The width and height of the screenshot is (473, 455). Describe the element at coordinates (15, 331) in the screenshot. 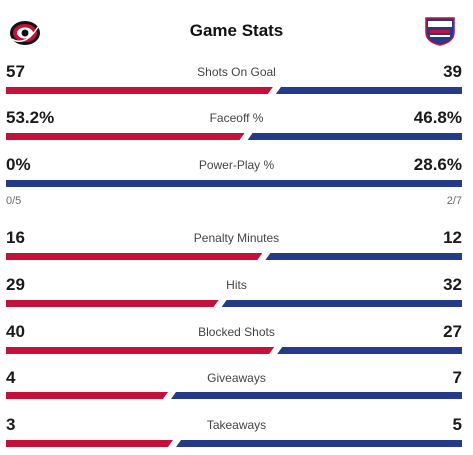

I see `home-value: 40` at that location.